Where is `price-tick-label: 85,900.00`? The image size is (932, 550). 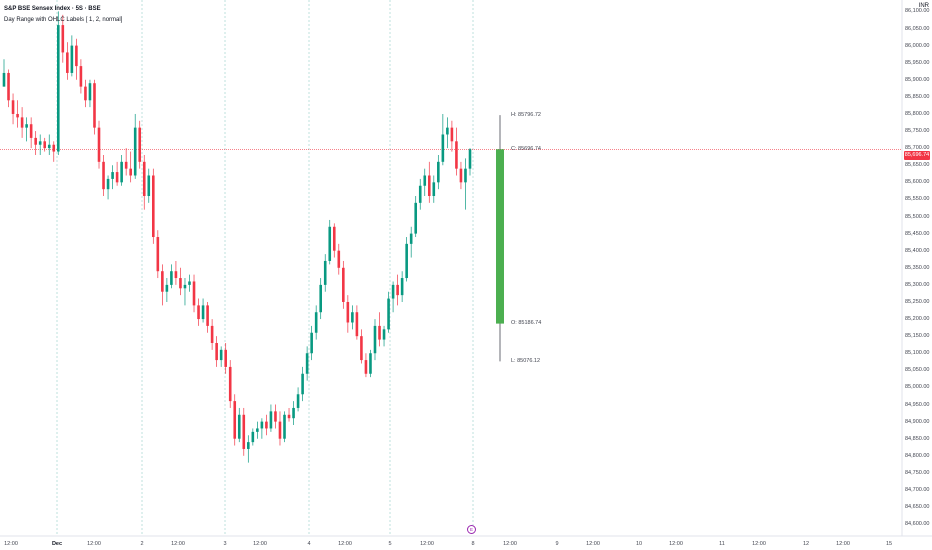
price-tick-label: 85,900.00 is located at coordinates (917, 79).